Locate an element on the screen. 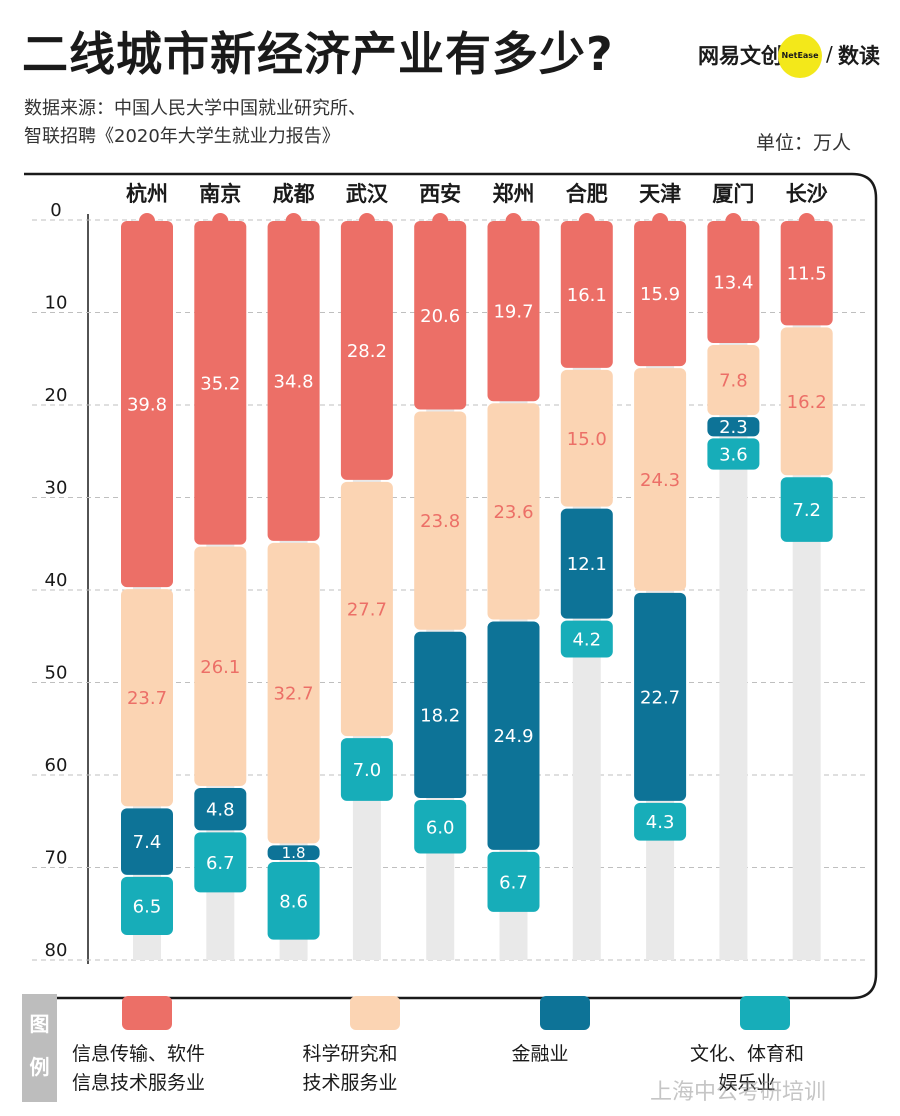  data-label: 2.3 is located at coordinates (733, 427).